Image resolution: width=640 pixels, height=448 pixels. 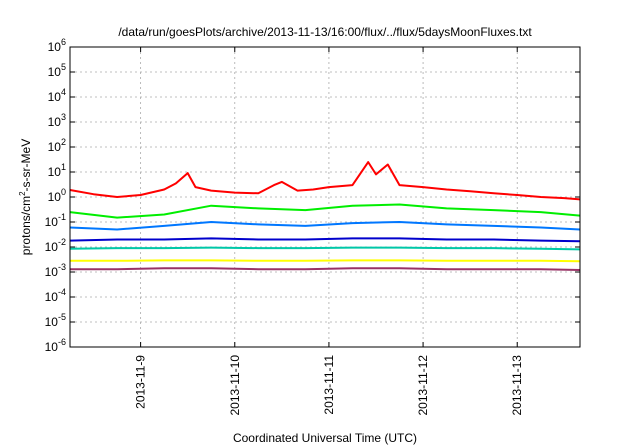 I want to click on y-tick-label: 10⁻⁵, so click(x=55, y=320).